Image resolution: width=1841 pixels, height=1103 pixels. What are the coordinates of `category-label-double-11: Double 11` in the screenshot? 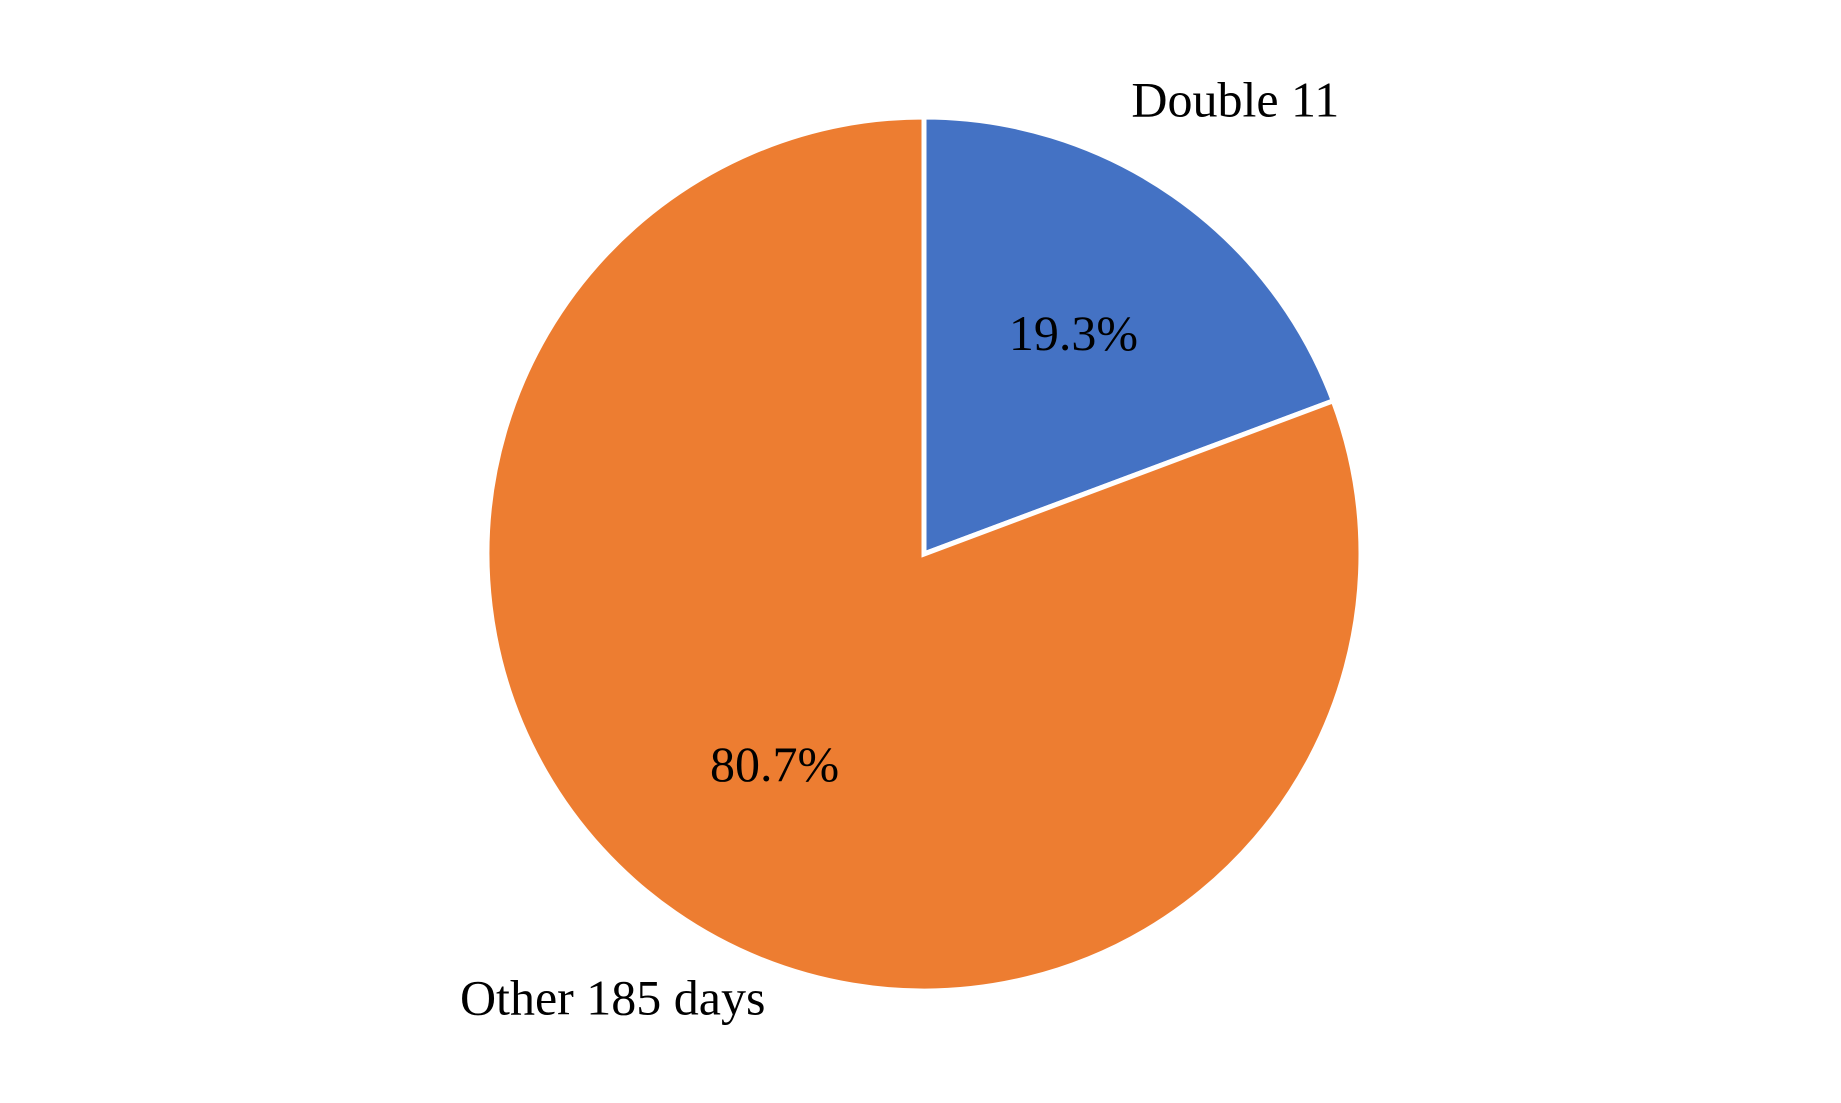 It's located at (1235, 100).